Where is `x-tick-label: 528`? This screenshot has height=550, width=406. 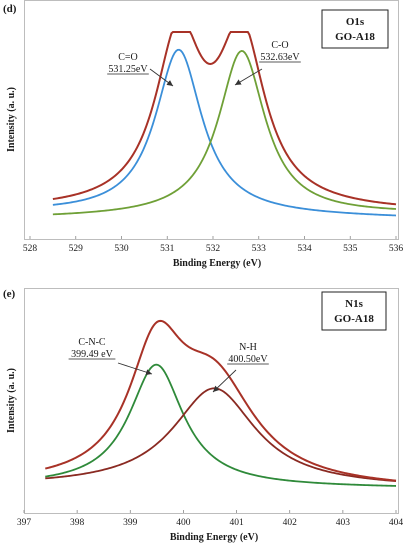 x-tick-label: 528 is located at coordinates (30, 249).